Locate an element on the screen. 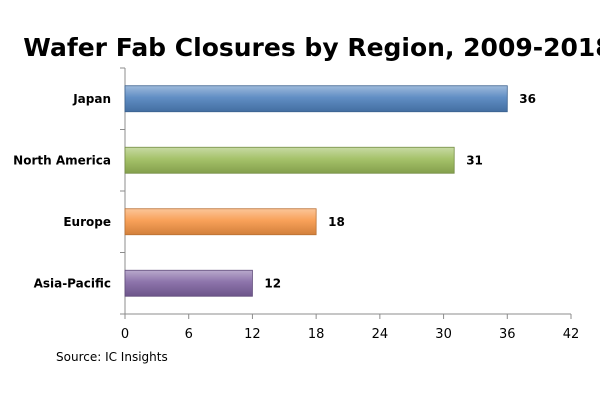 Image resolution: width=600 pixels, height=400 pixels. category-label: Europe is located at coordinates (87, 222).